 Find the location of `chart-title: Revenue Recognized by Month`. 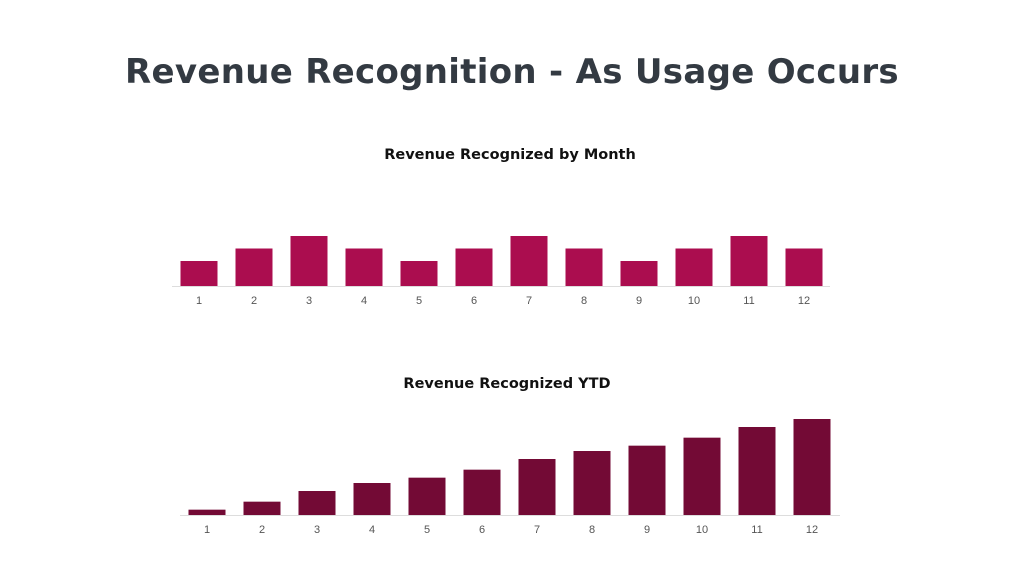

chart-title: Revenue Recognized by Month is located at coordinates (510, 155).